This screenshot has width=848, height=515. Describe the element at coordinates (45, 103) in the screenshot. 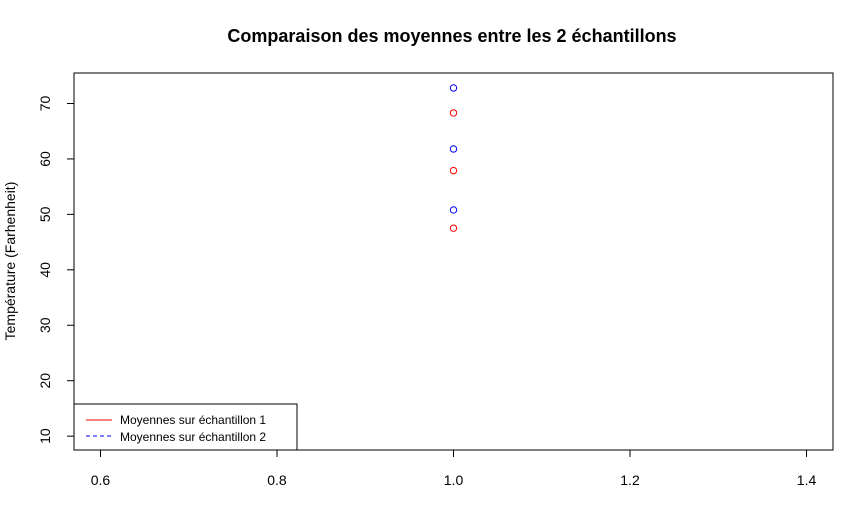

I see `y-tick-label: 70` at that location.